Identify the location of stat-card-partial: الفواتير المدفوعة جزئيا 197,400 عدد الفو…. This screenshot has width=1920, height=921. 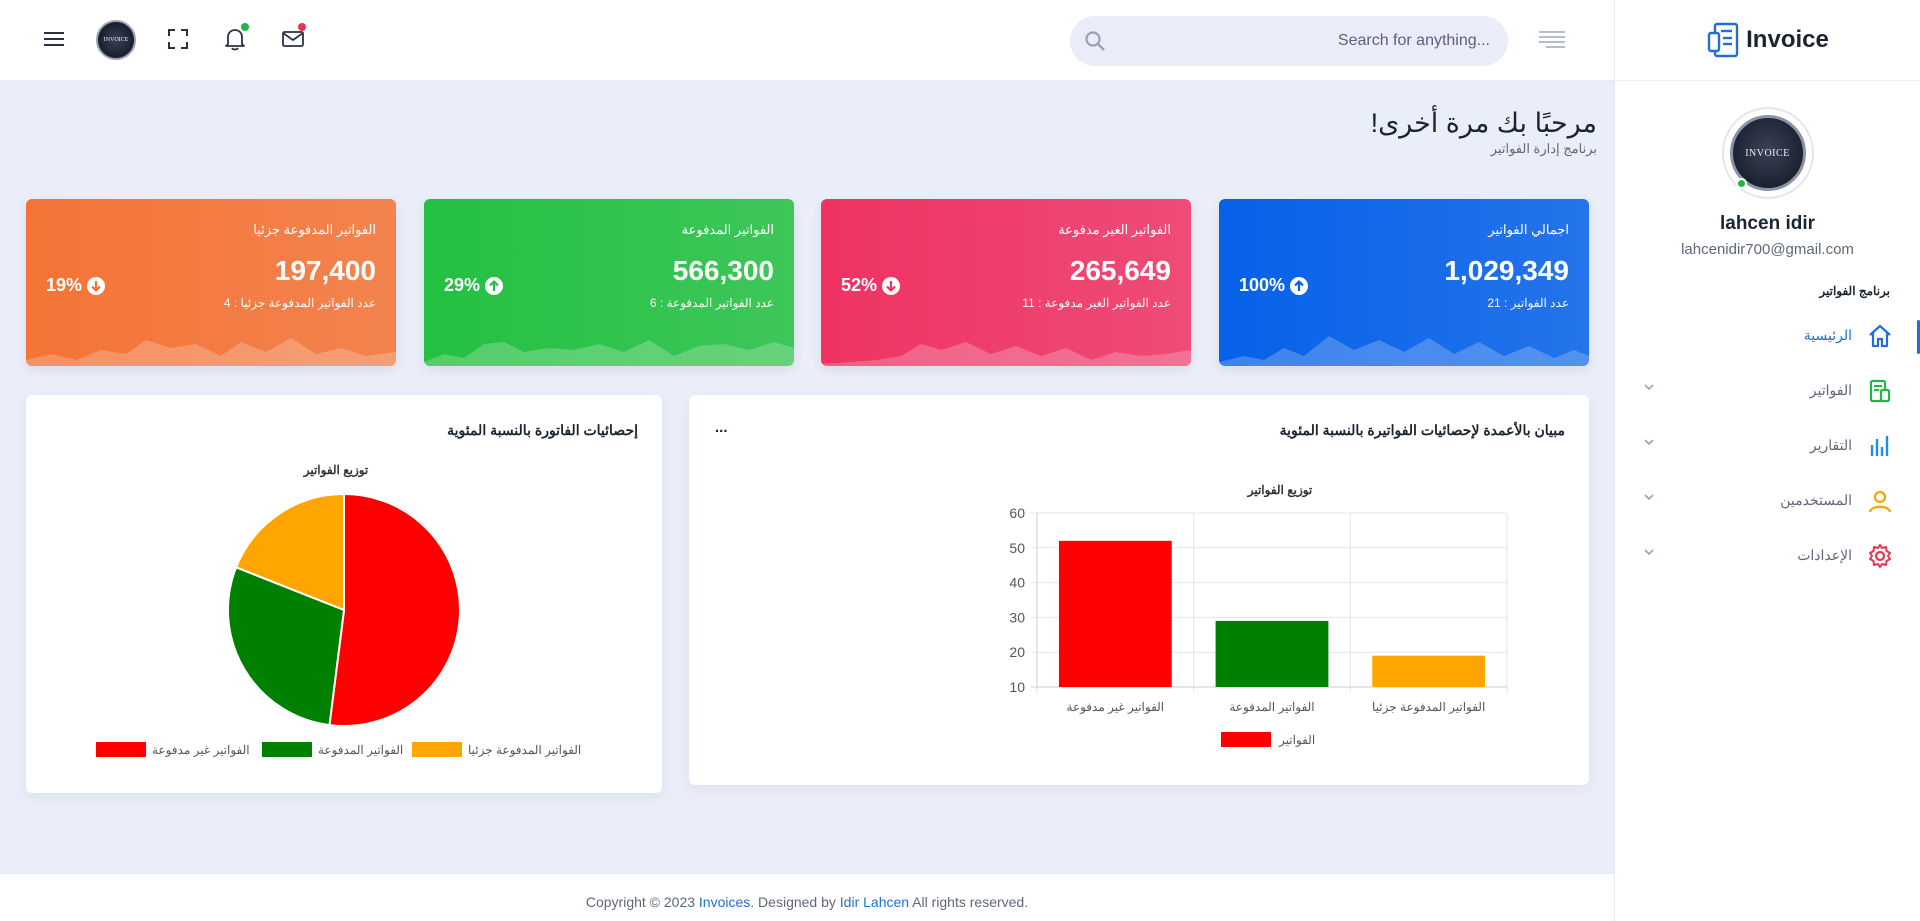
(211, 282).